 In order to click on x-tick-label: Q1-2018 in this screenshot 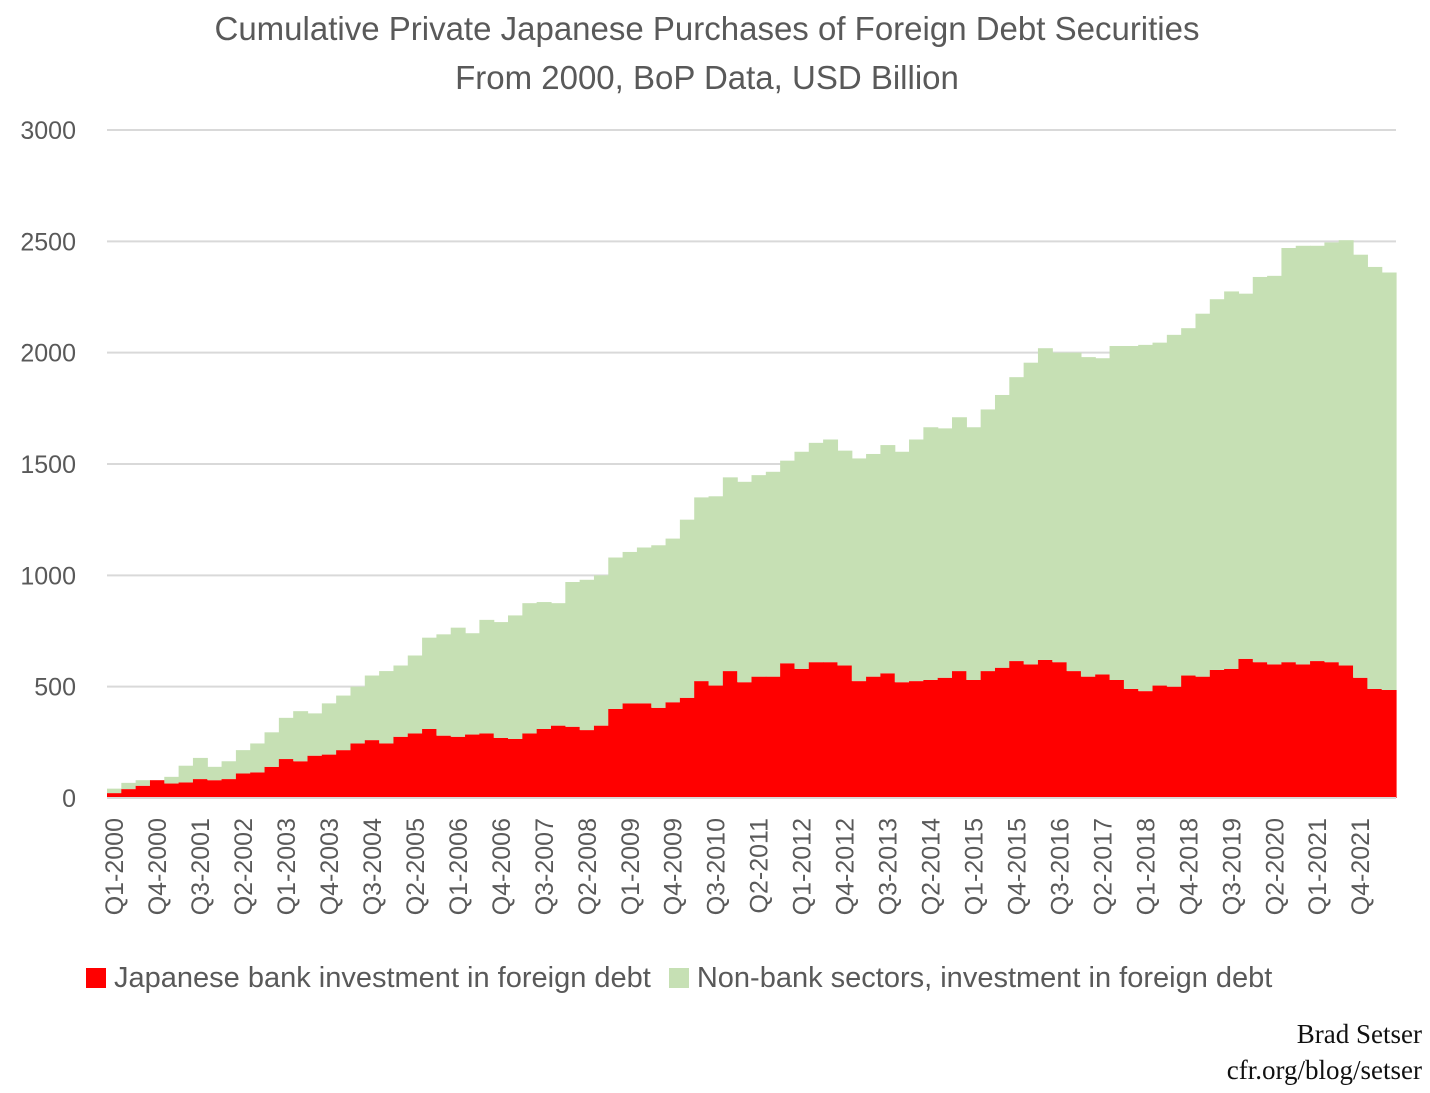, I will do `click(1146, 866)`.